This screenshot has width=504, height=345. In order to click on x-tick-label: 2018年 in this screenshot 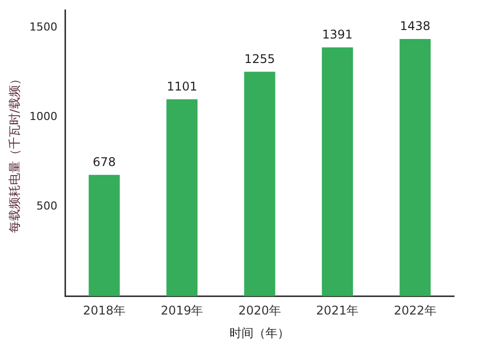, I will do `click(104, 311)`.